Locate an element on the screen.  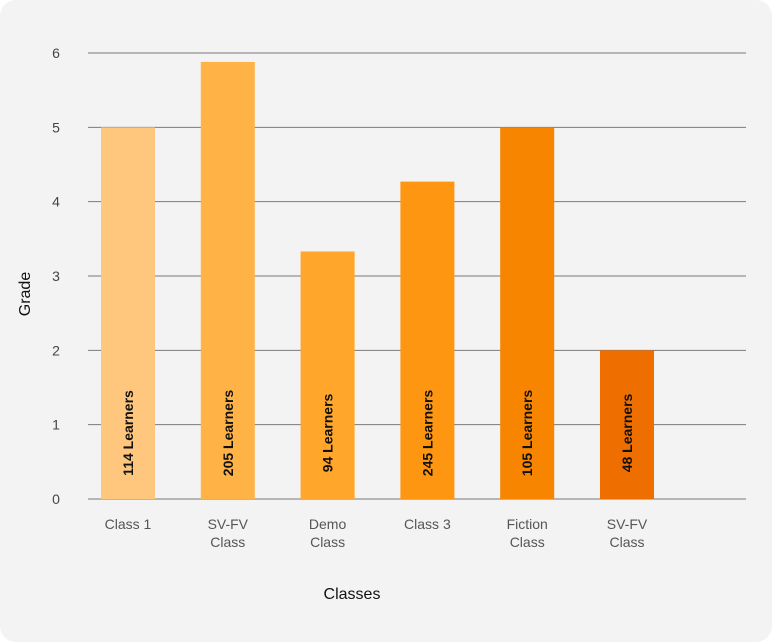
y-tick-label: 5 is located at coordinates (56, 127).